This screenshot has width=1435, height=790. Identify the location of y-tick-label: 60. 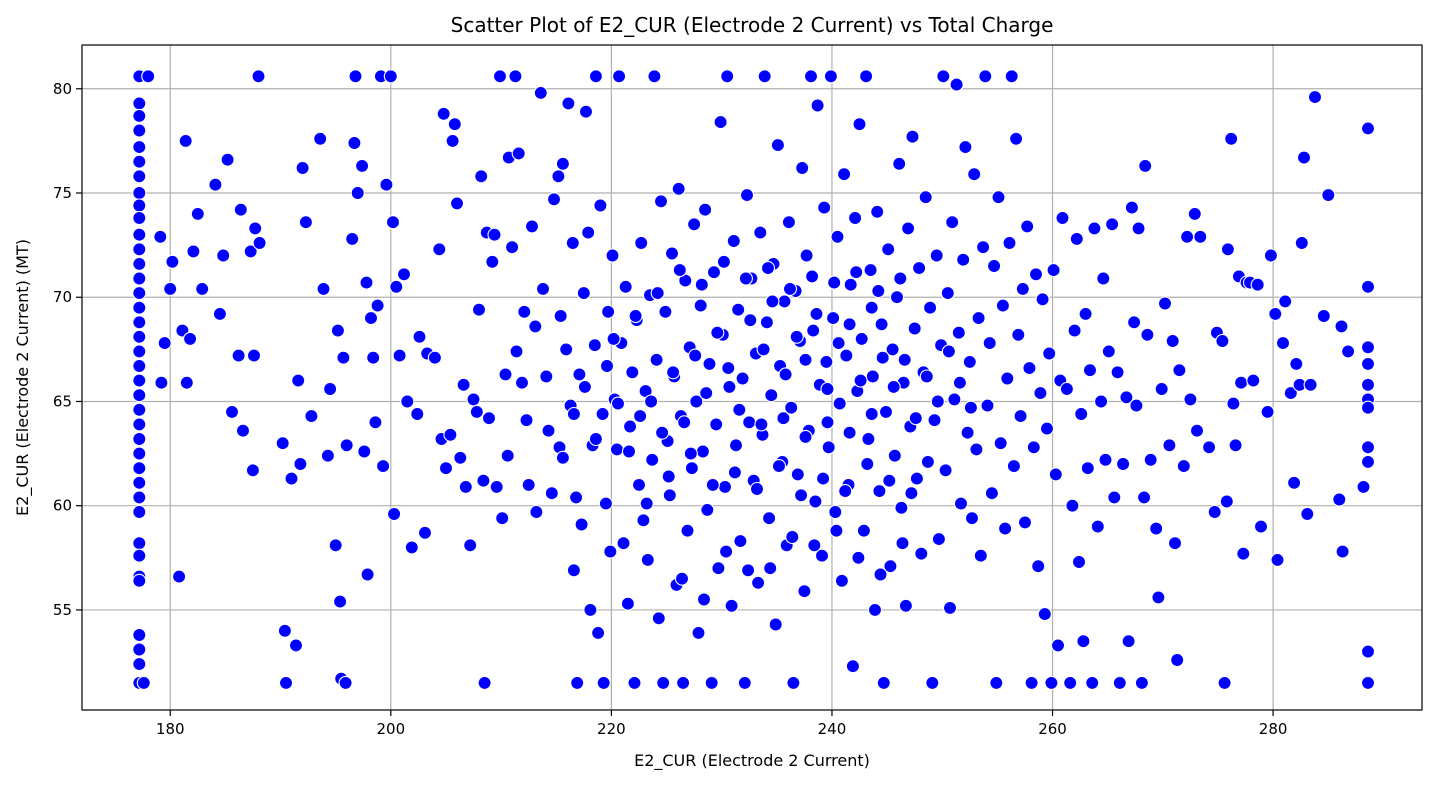
(62, 506).